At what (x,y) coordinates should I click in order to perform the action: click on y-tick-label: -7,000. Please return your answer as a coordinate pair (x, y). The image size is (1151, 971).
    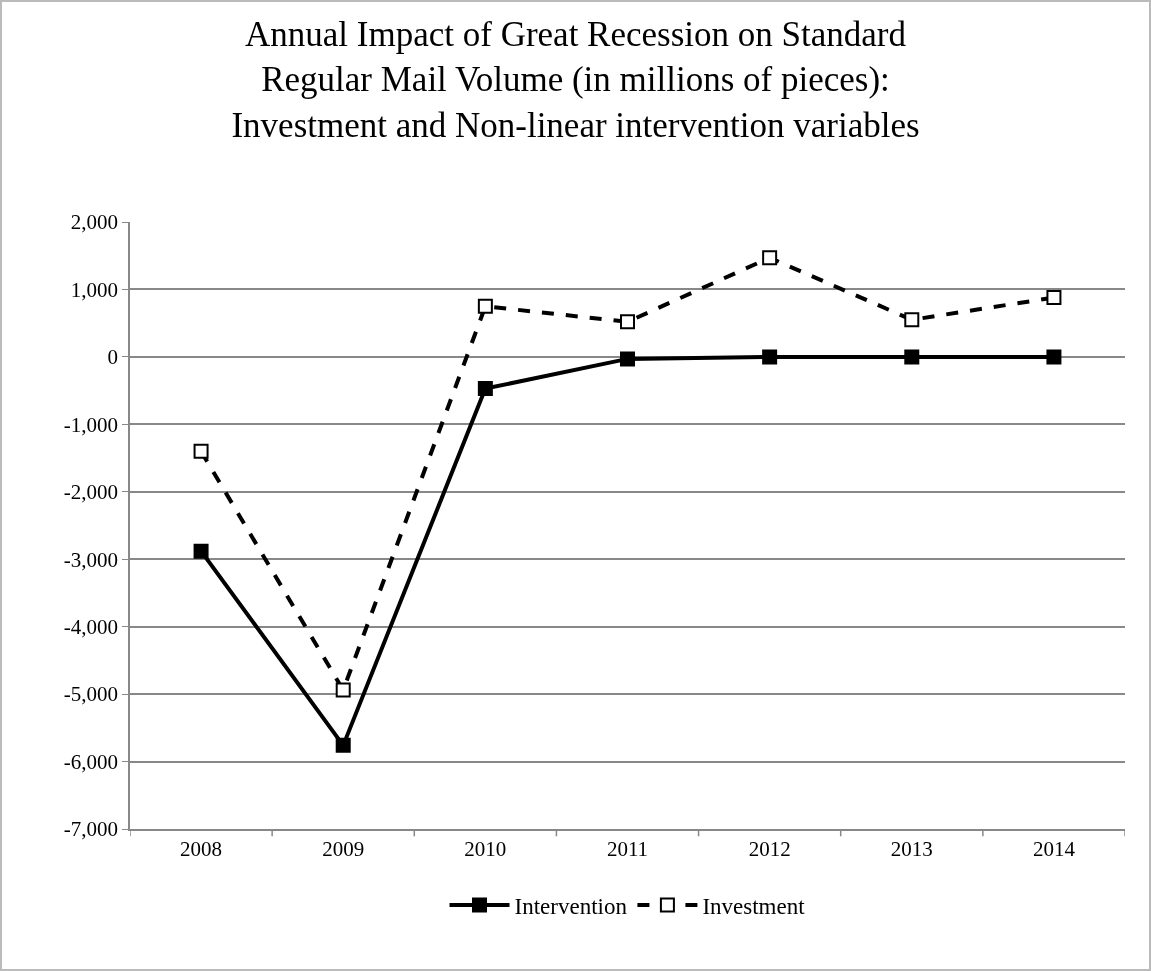
    Looking at the image, I should click on (91, 829).